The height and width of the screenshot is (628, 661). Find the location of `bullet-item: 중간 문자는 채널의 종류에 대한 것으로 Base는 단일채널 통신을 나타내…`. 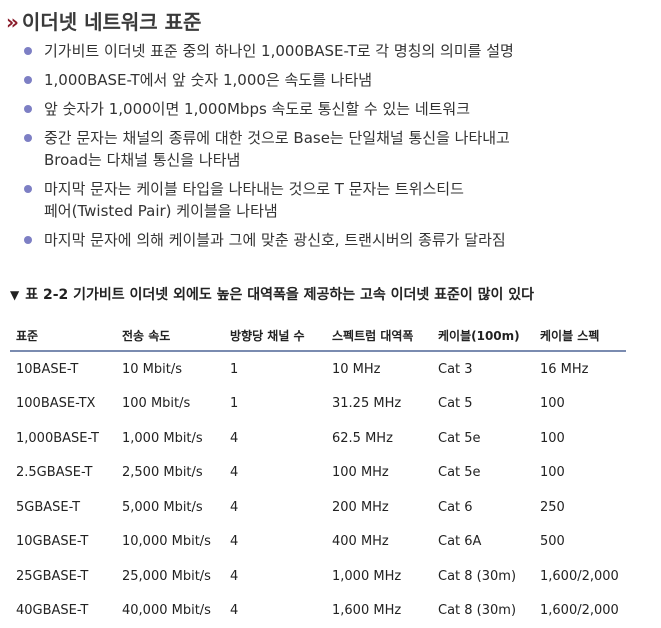

bullet-item: 중간 문자는 채널의 종류에 대한 것으로 Base는 단일채널 통신을 나타내… is located at coordinates (337, 149).